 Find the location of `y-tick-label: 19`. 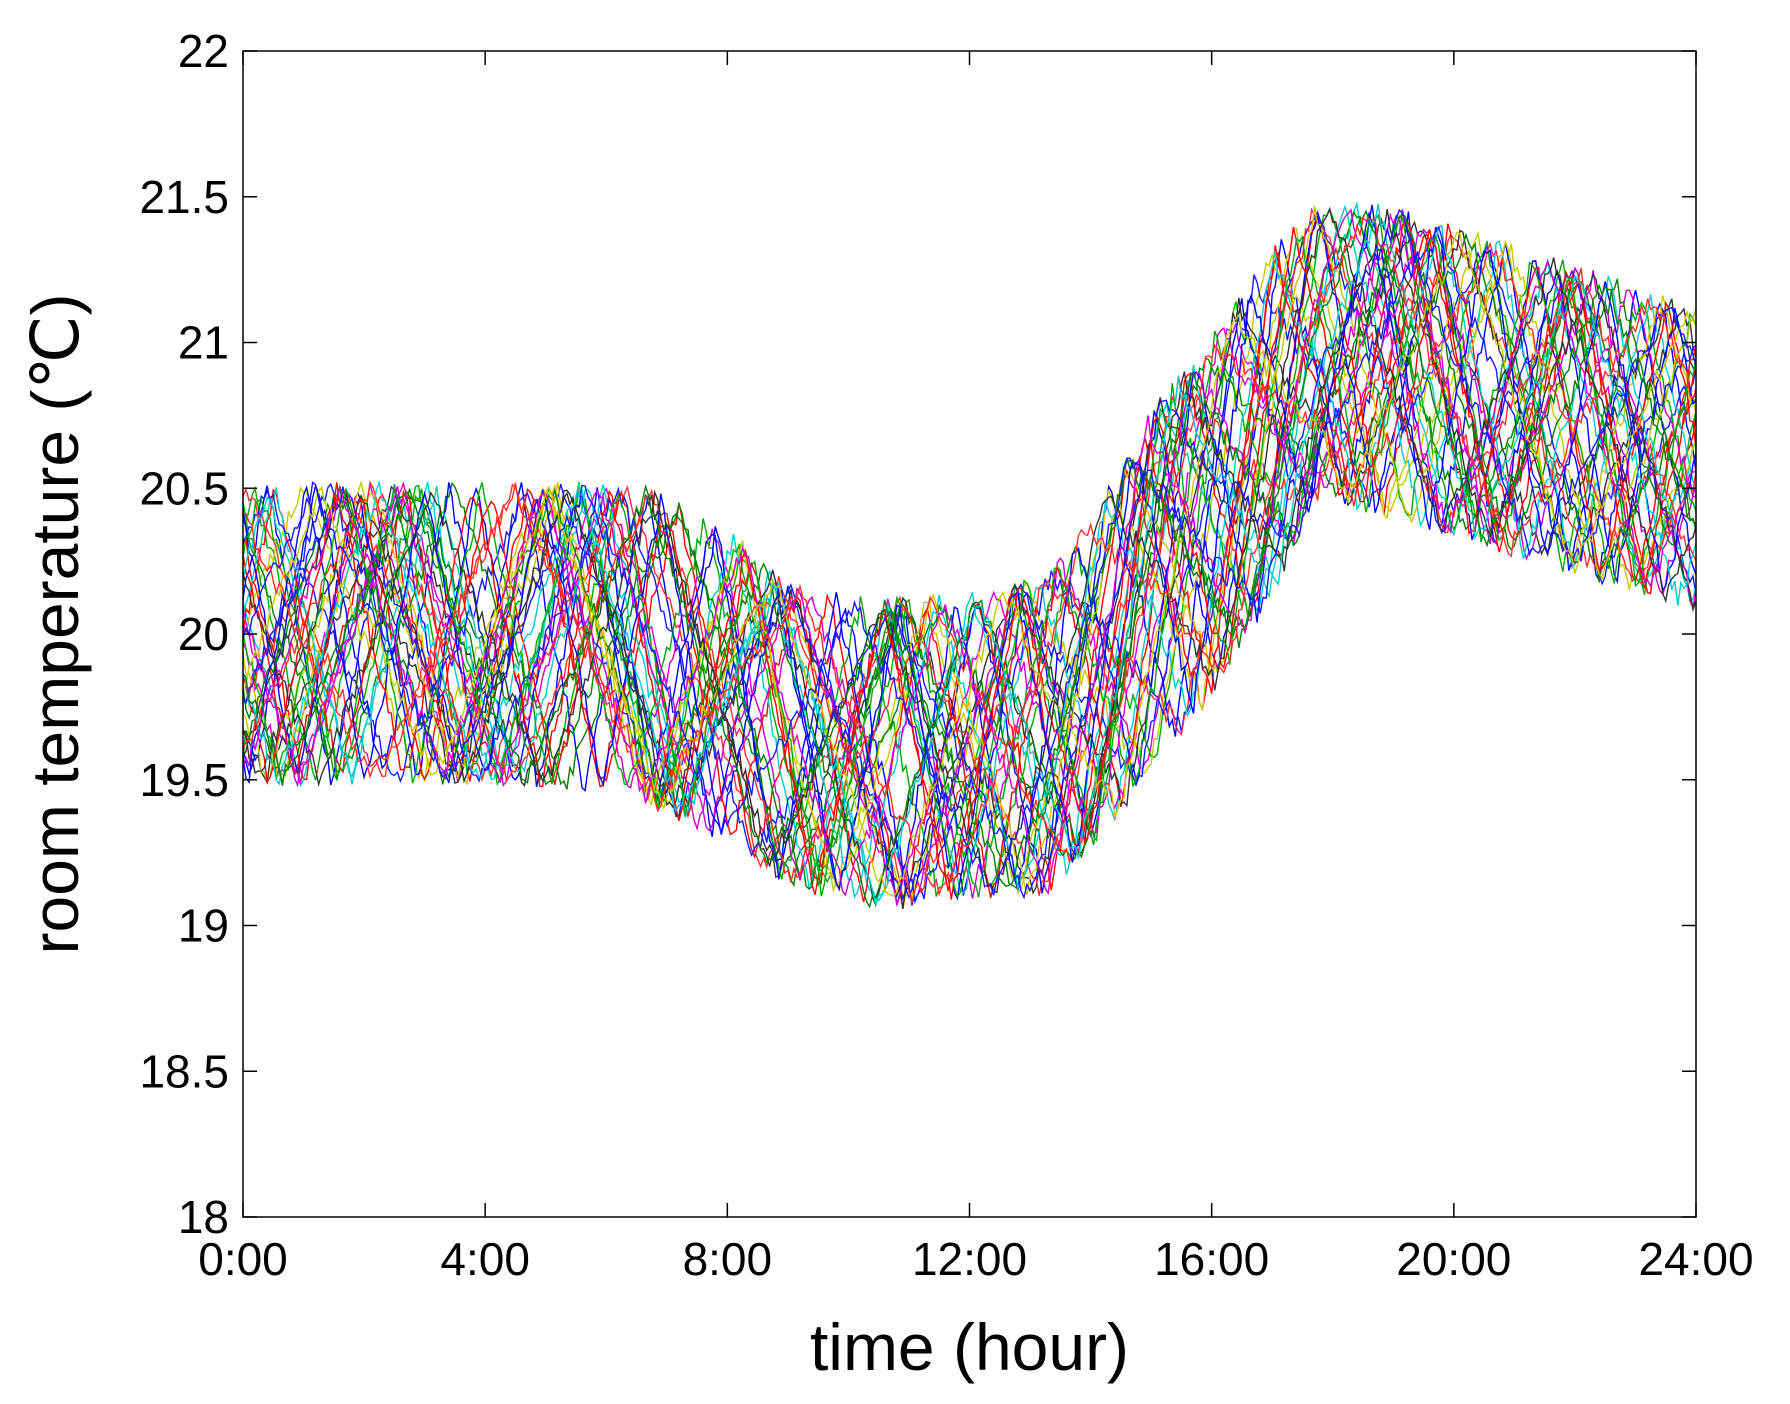

y-tick-label: 19 is located at coordinates (203, 926).